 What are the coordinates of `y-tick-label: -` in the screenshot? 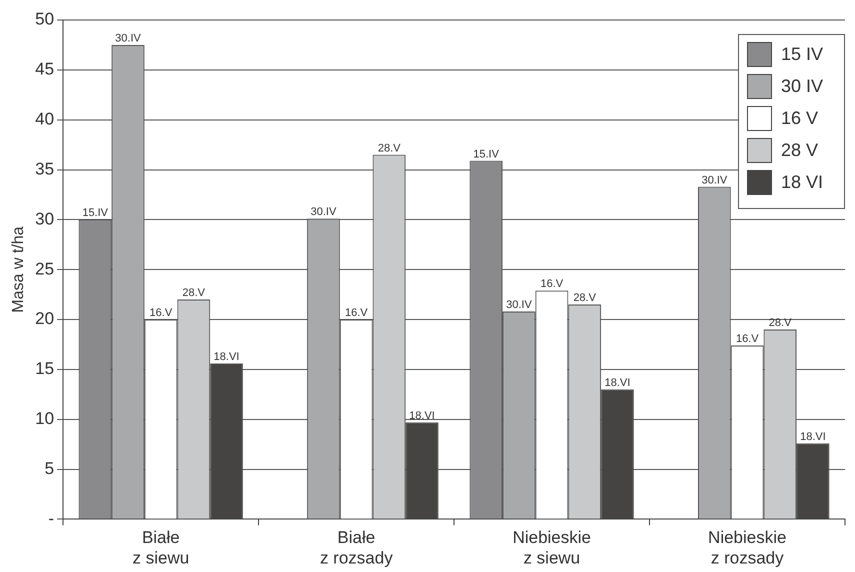 It's located at (51, 518).